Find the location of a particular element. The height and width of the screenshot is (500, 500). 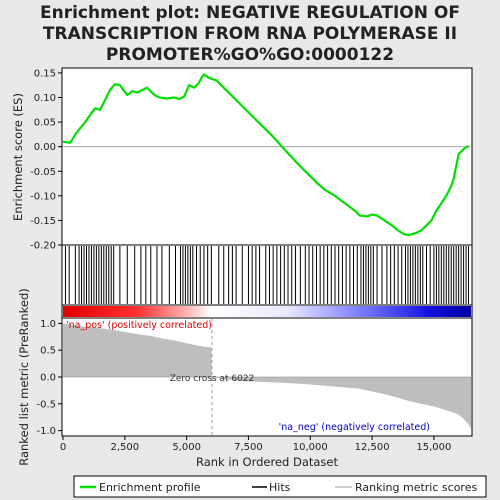

legend-label-hits: Hits is located at coordinates (280, 487).